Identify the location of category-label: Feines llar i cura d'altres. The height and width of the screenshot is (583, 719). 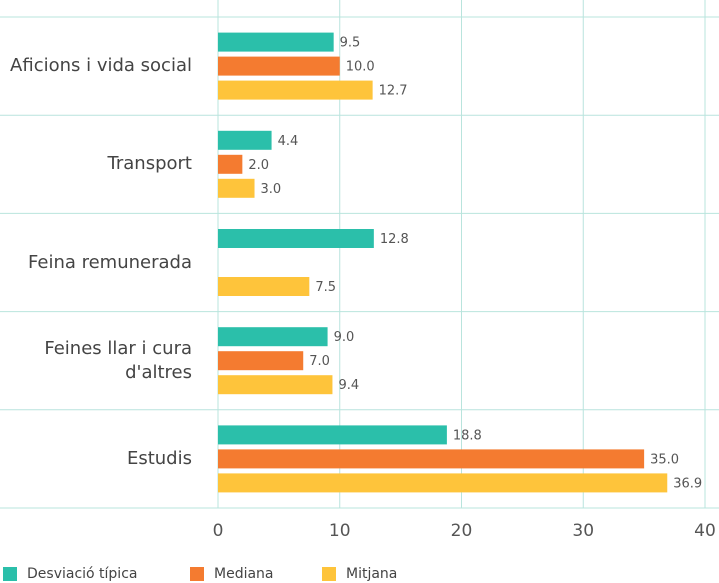
(118, 360).